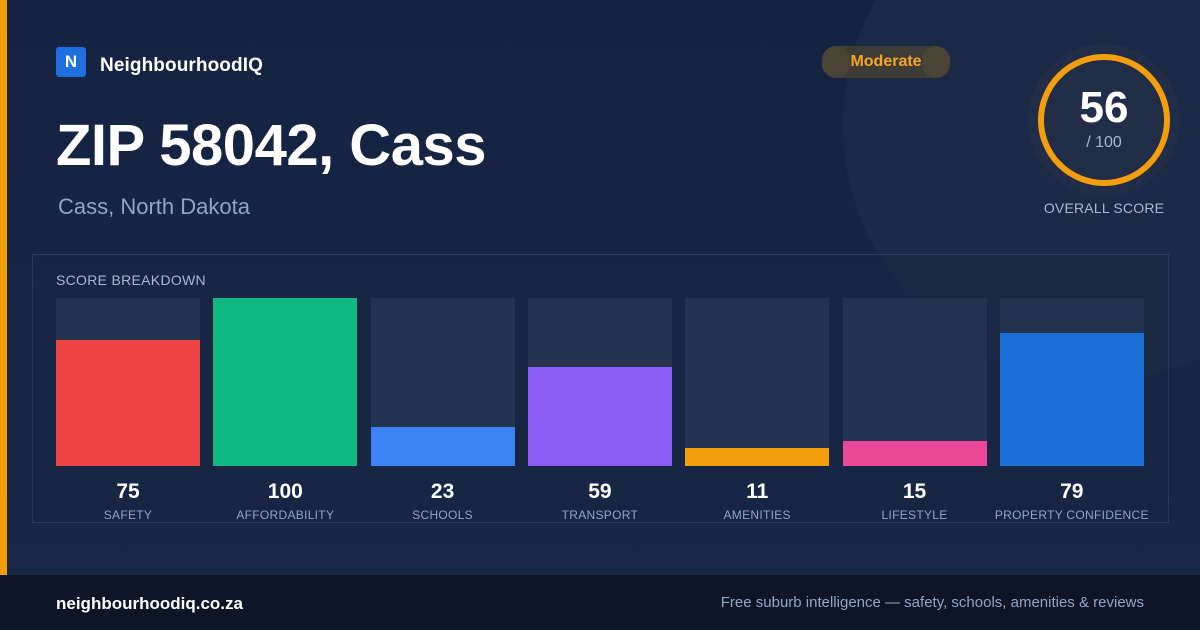 This screenshot has width=1200, height=630. I want to click on brand: N NeighbourhoodIQ, so click(159, 62).